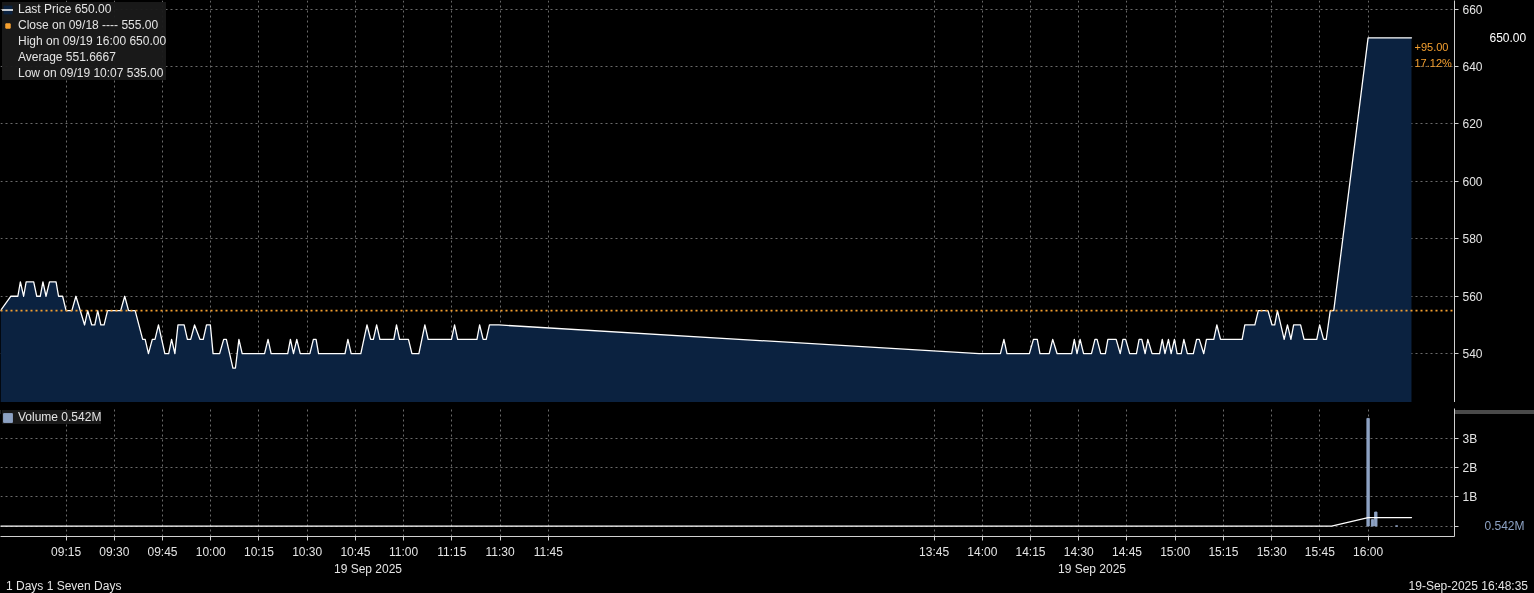 The width and height of the screenshot is (1534, 593). Describe the element at coordinates (1320, 551) in the screenshot. I see `x-tick-label: 15:45` at that location.